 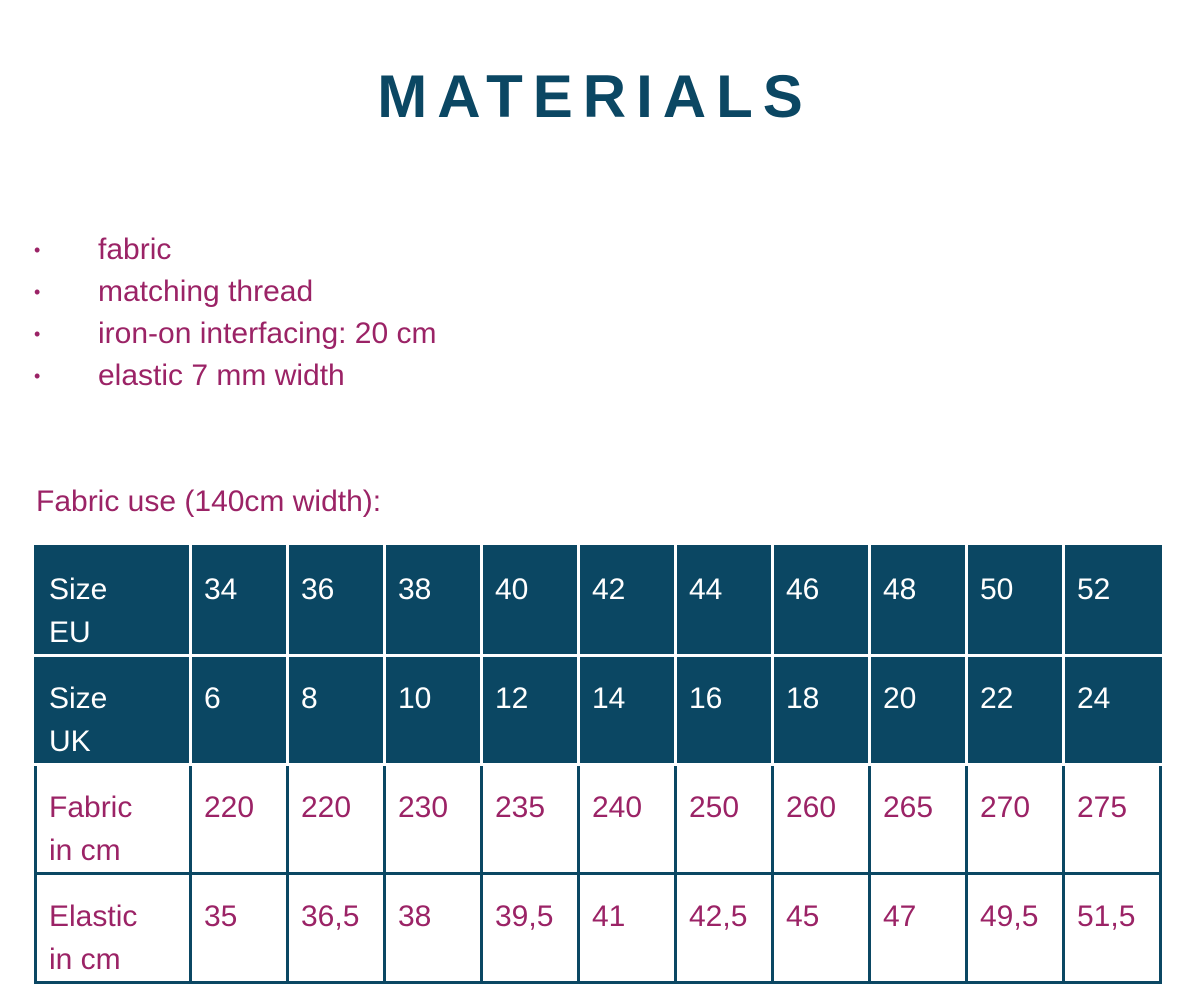 What do you see at coordinates (1015, 710) in the screenshot?
I see `table-cell: 22` at bounding box center [1015, 710].